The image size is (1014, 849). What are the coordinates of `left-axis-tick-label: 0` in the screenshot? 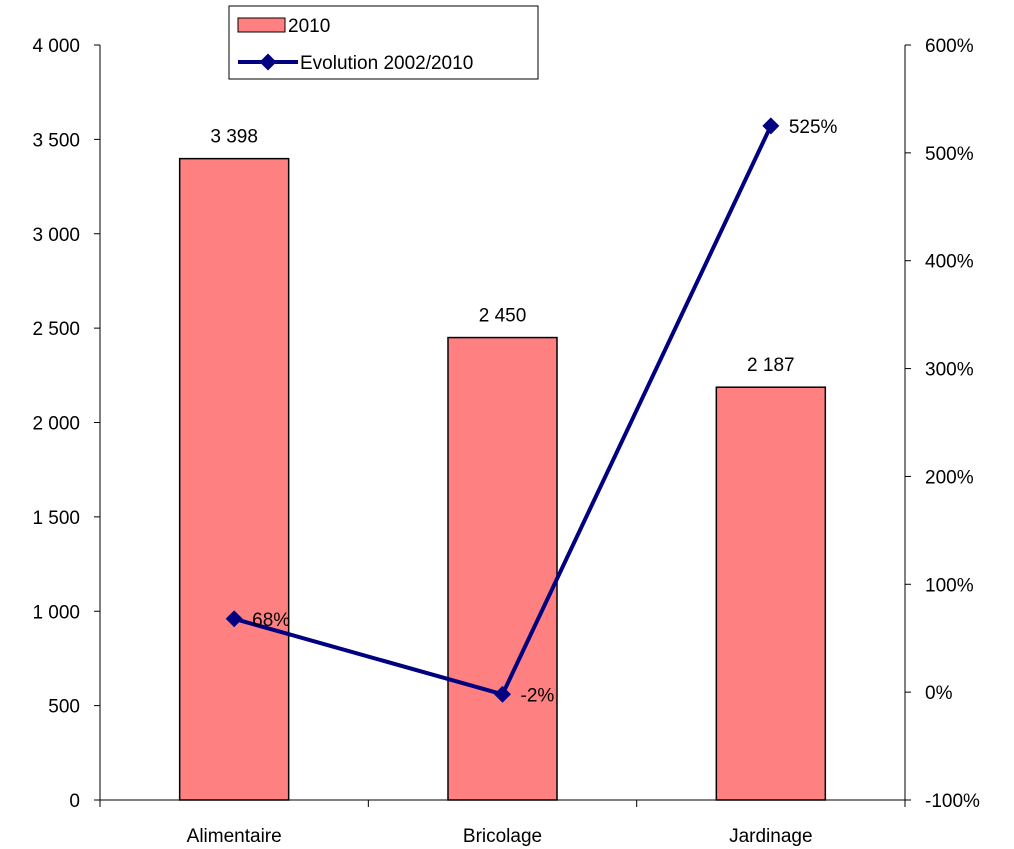 It's located at (74, 801).